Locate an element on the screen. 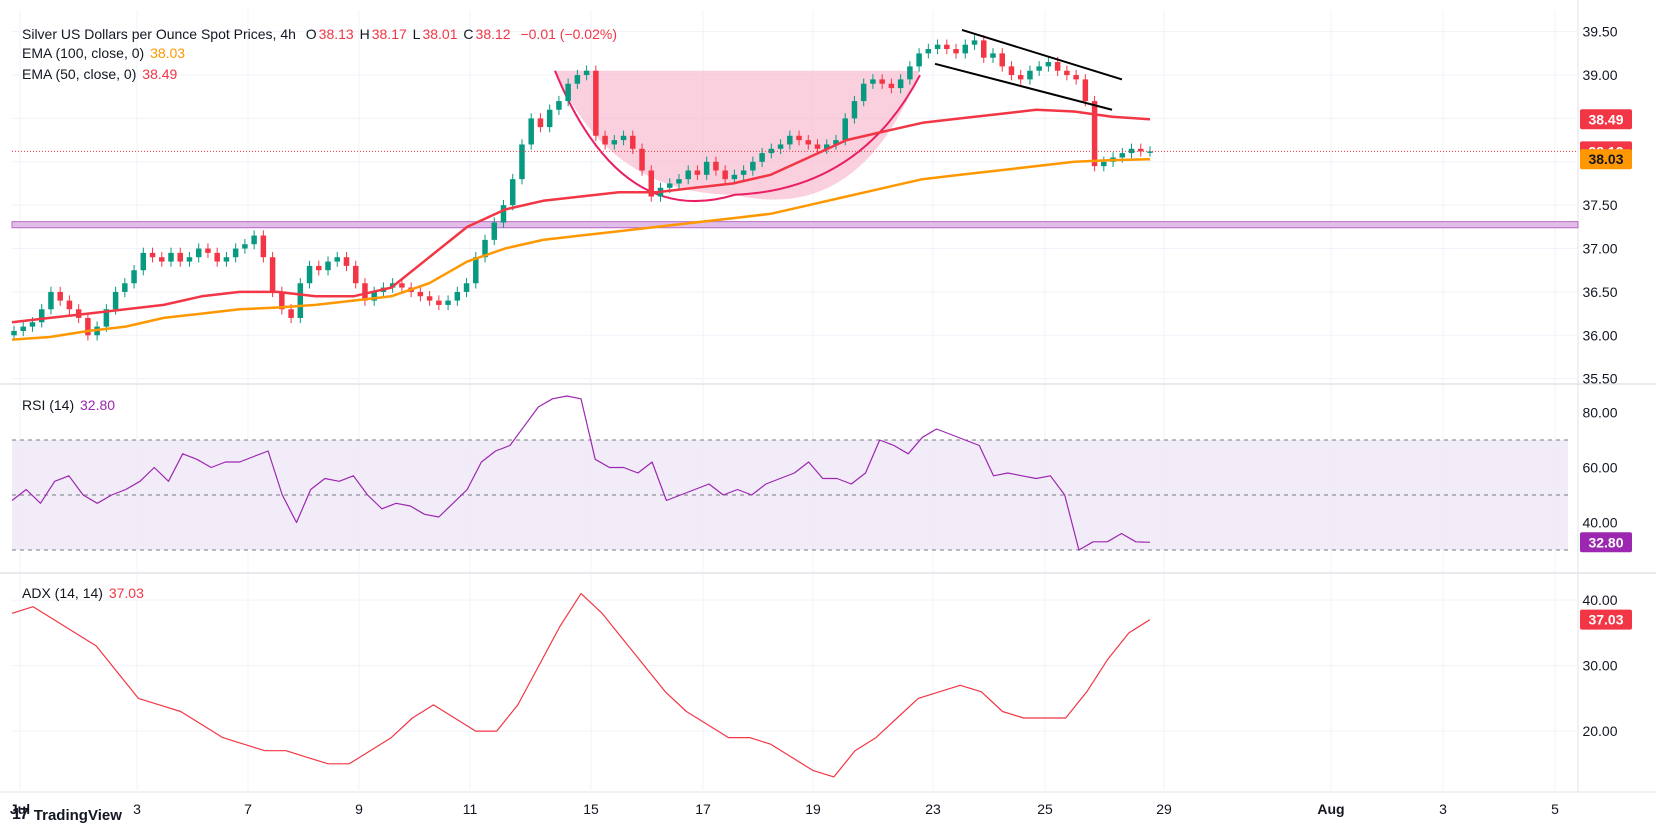  support-zone is located at coordinates (795, 225).